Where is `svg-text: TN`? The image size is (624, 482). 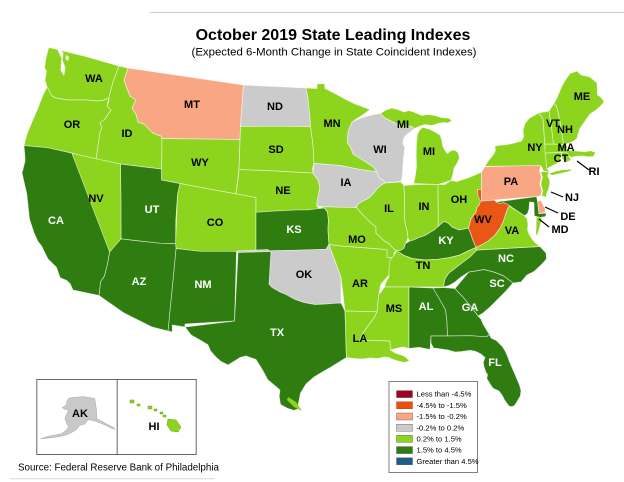
svg-text: TN is located at coordinates (423, 266).